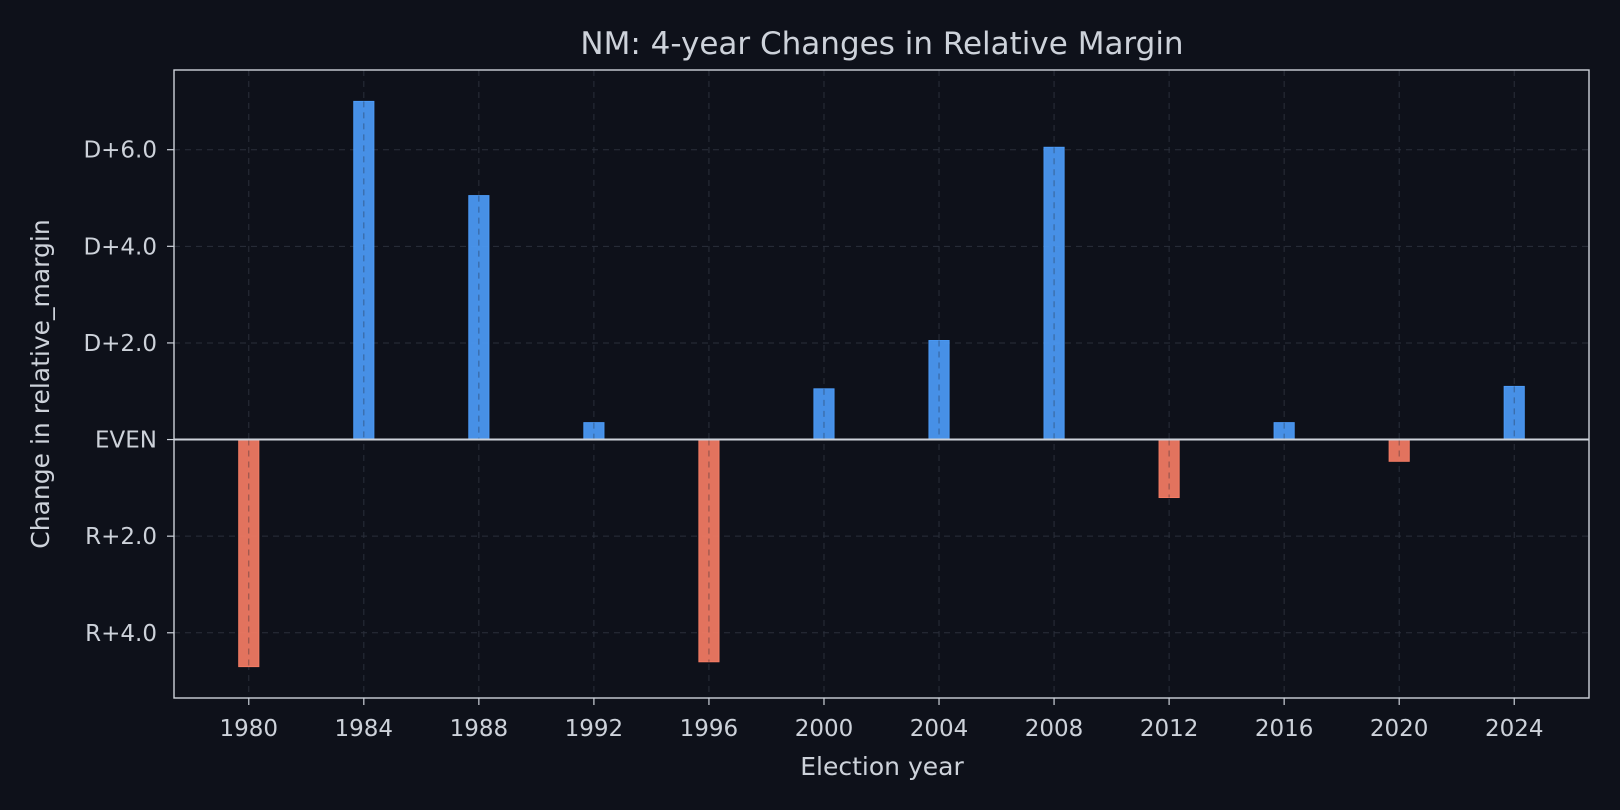  I want to click on x-tick-label: 2024, so click(1514, 729).